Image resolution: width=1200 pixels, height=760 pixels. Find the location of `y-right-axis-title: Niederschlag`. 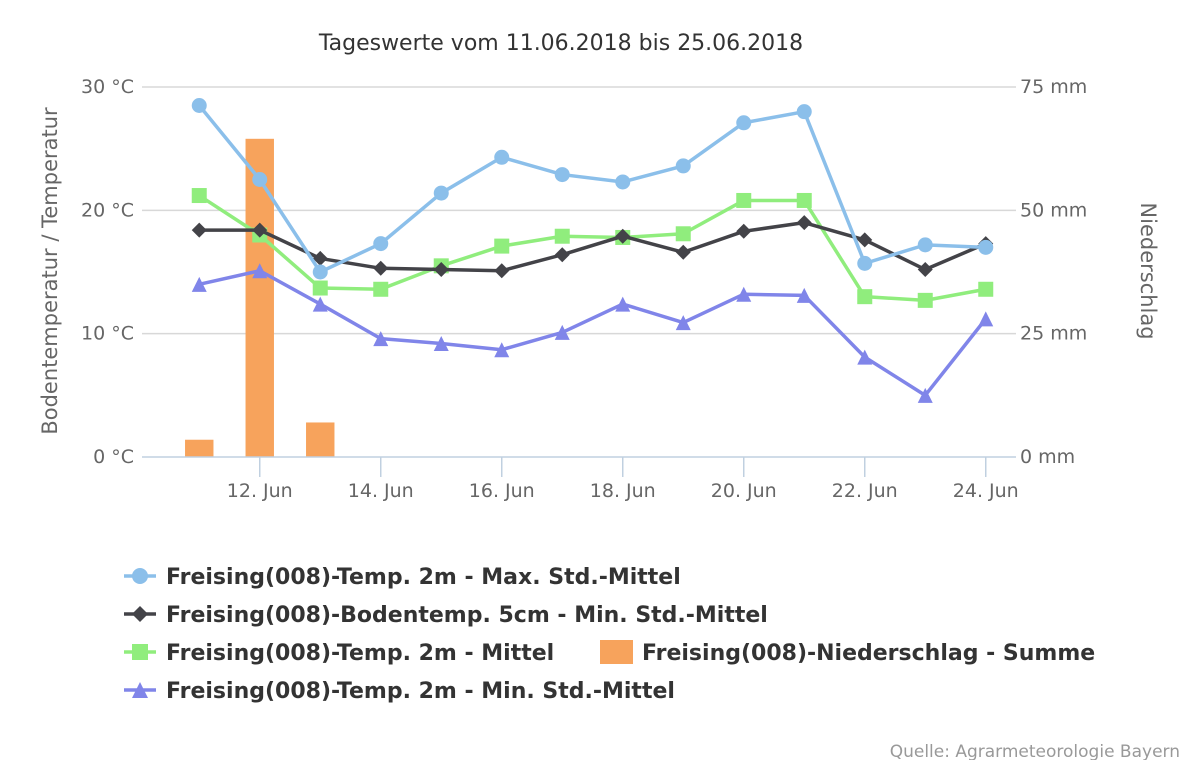

y-right-axis-title: Niederschlag is located at coordinates (1148, 270).